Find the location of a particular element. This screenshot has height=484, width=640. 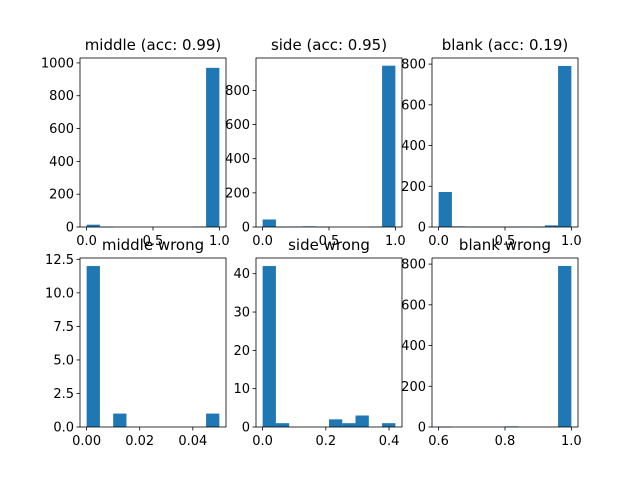

subplot-title: middle (acc: 0.99) is located at coordinates (153, 45).